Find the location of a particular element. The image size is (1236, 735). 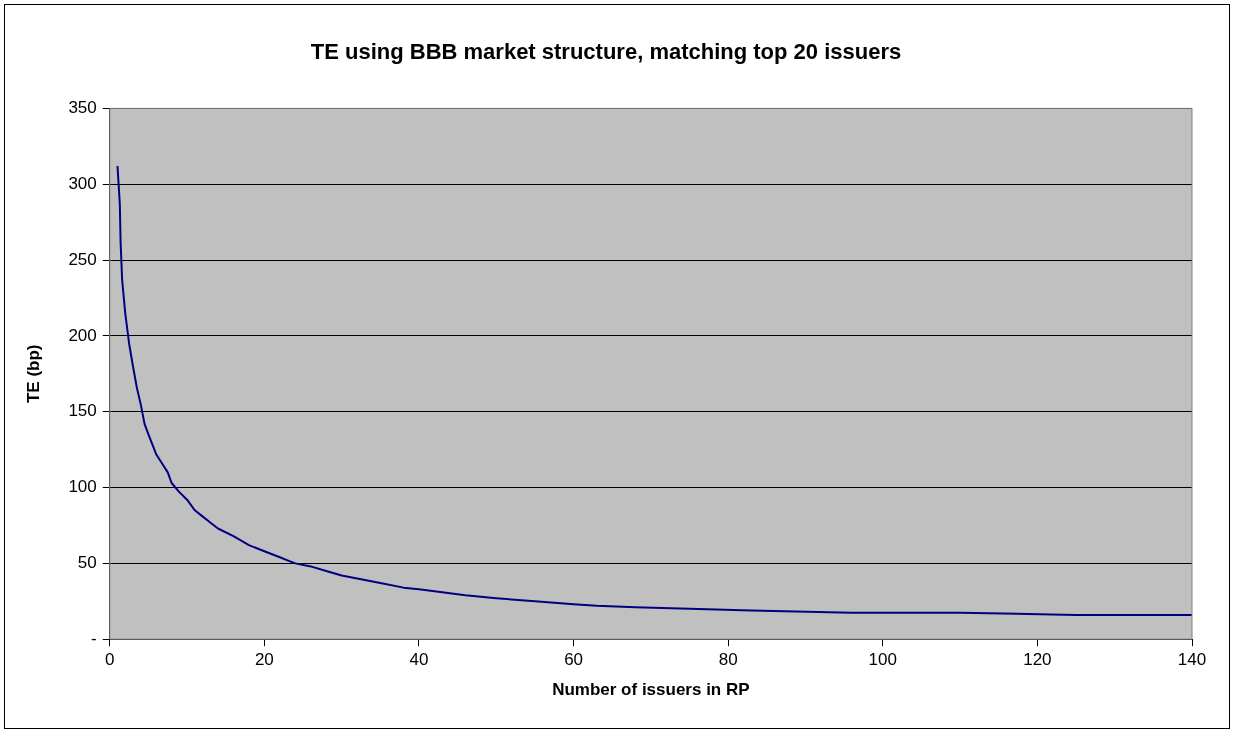

y-tick-label: 350 is located at coordinates (82, 108).